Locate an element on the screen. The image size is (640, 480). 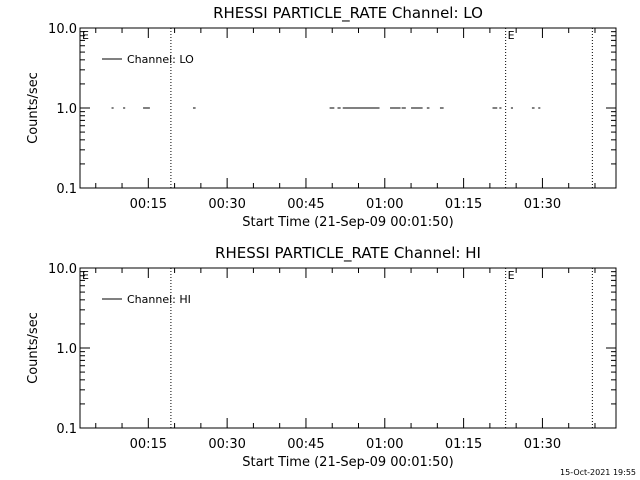
panel-1-y-tick-label: 0.1 is located at coordinates (66, 189).